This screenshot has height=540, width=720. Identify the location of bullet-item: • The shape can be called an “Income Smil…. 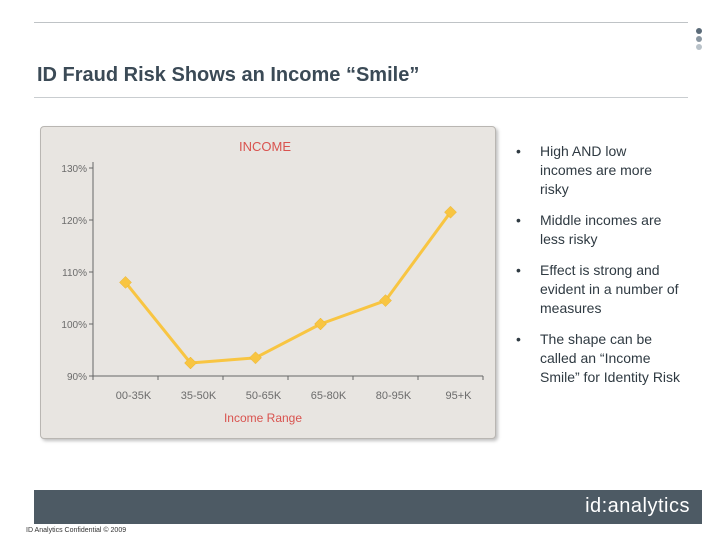
(597, 358).